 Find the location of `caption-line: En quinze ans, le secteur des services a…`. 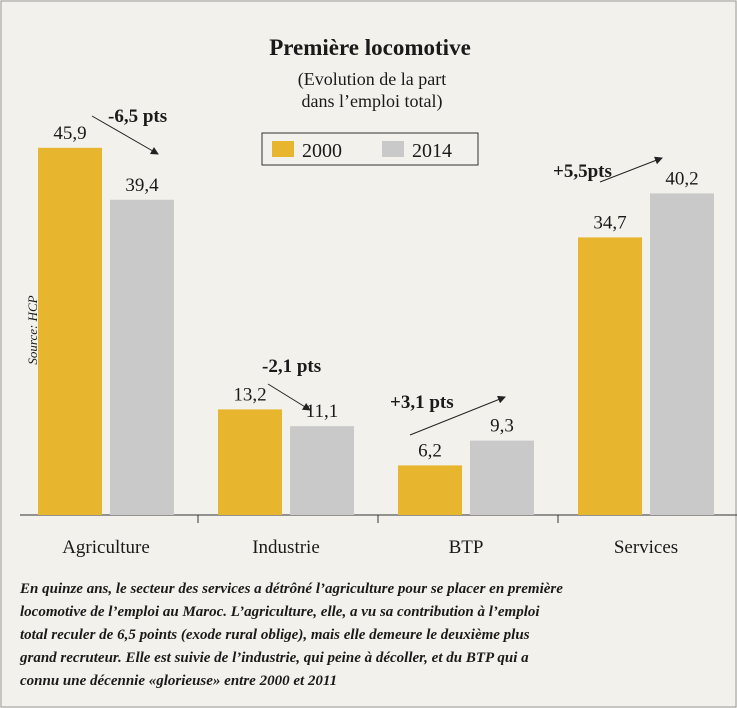

caption-line: En quinze ans, le secteur des services a… is located at coordinates (291, 589).